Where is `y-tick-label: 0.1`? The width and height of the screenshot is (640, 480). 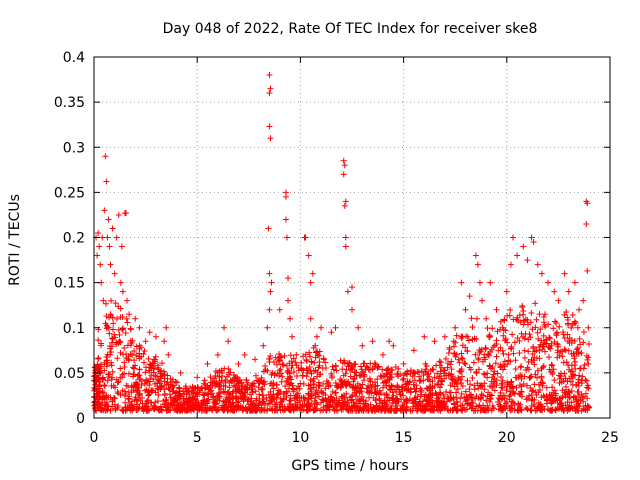
y-tick-label: 0.1 is located at coordinates (74, 329).